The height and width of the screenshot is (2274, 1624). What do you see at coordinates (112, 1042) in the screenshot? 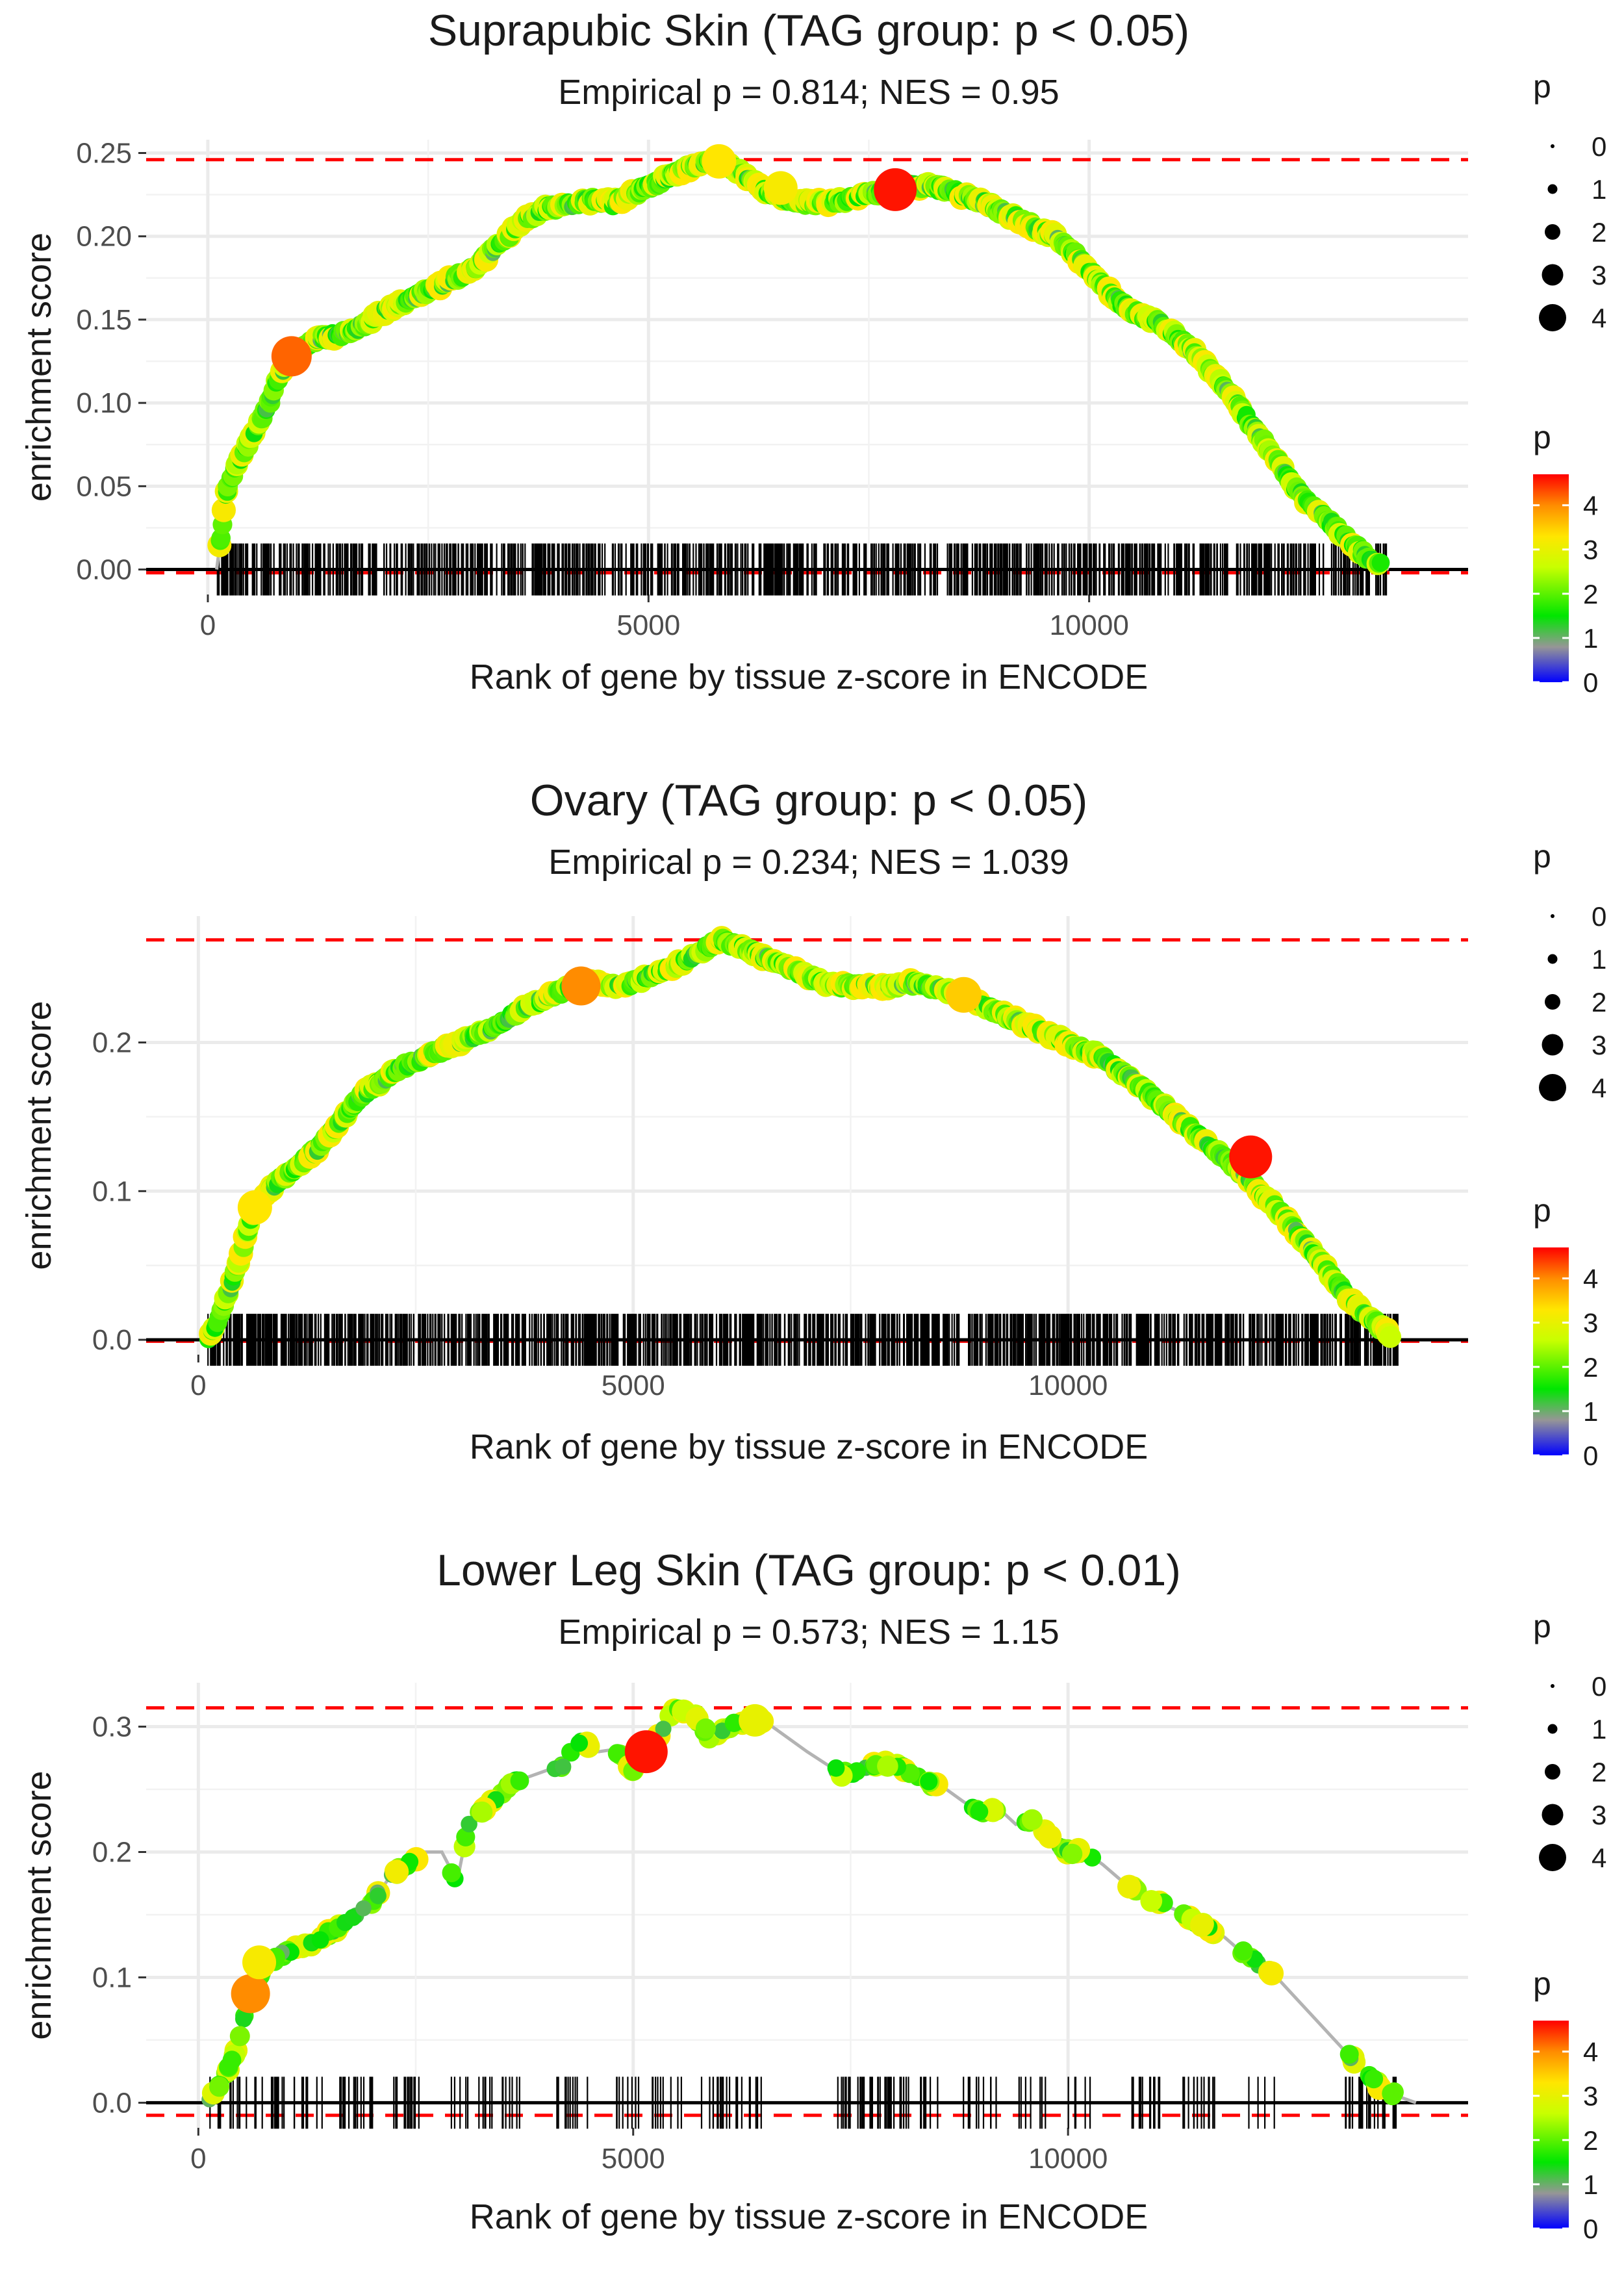
I see `y-tick-label: 0.2` at bounding box center [112, 1042].